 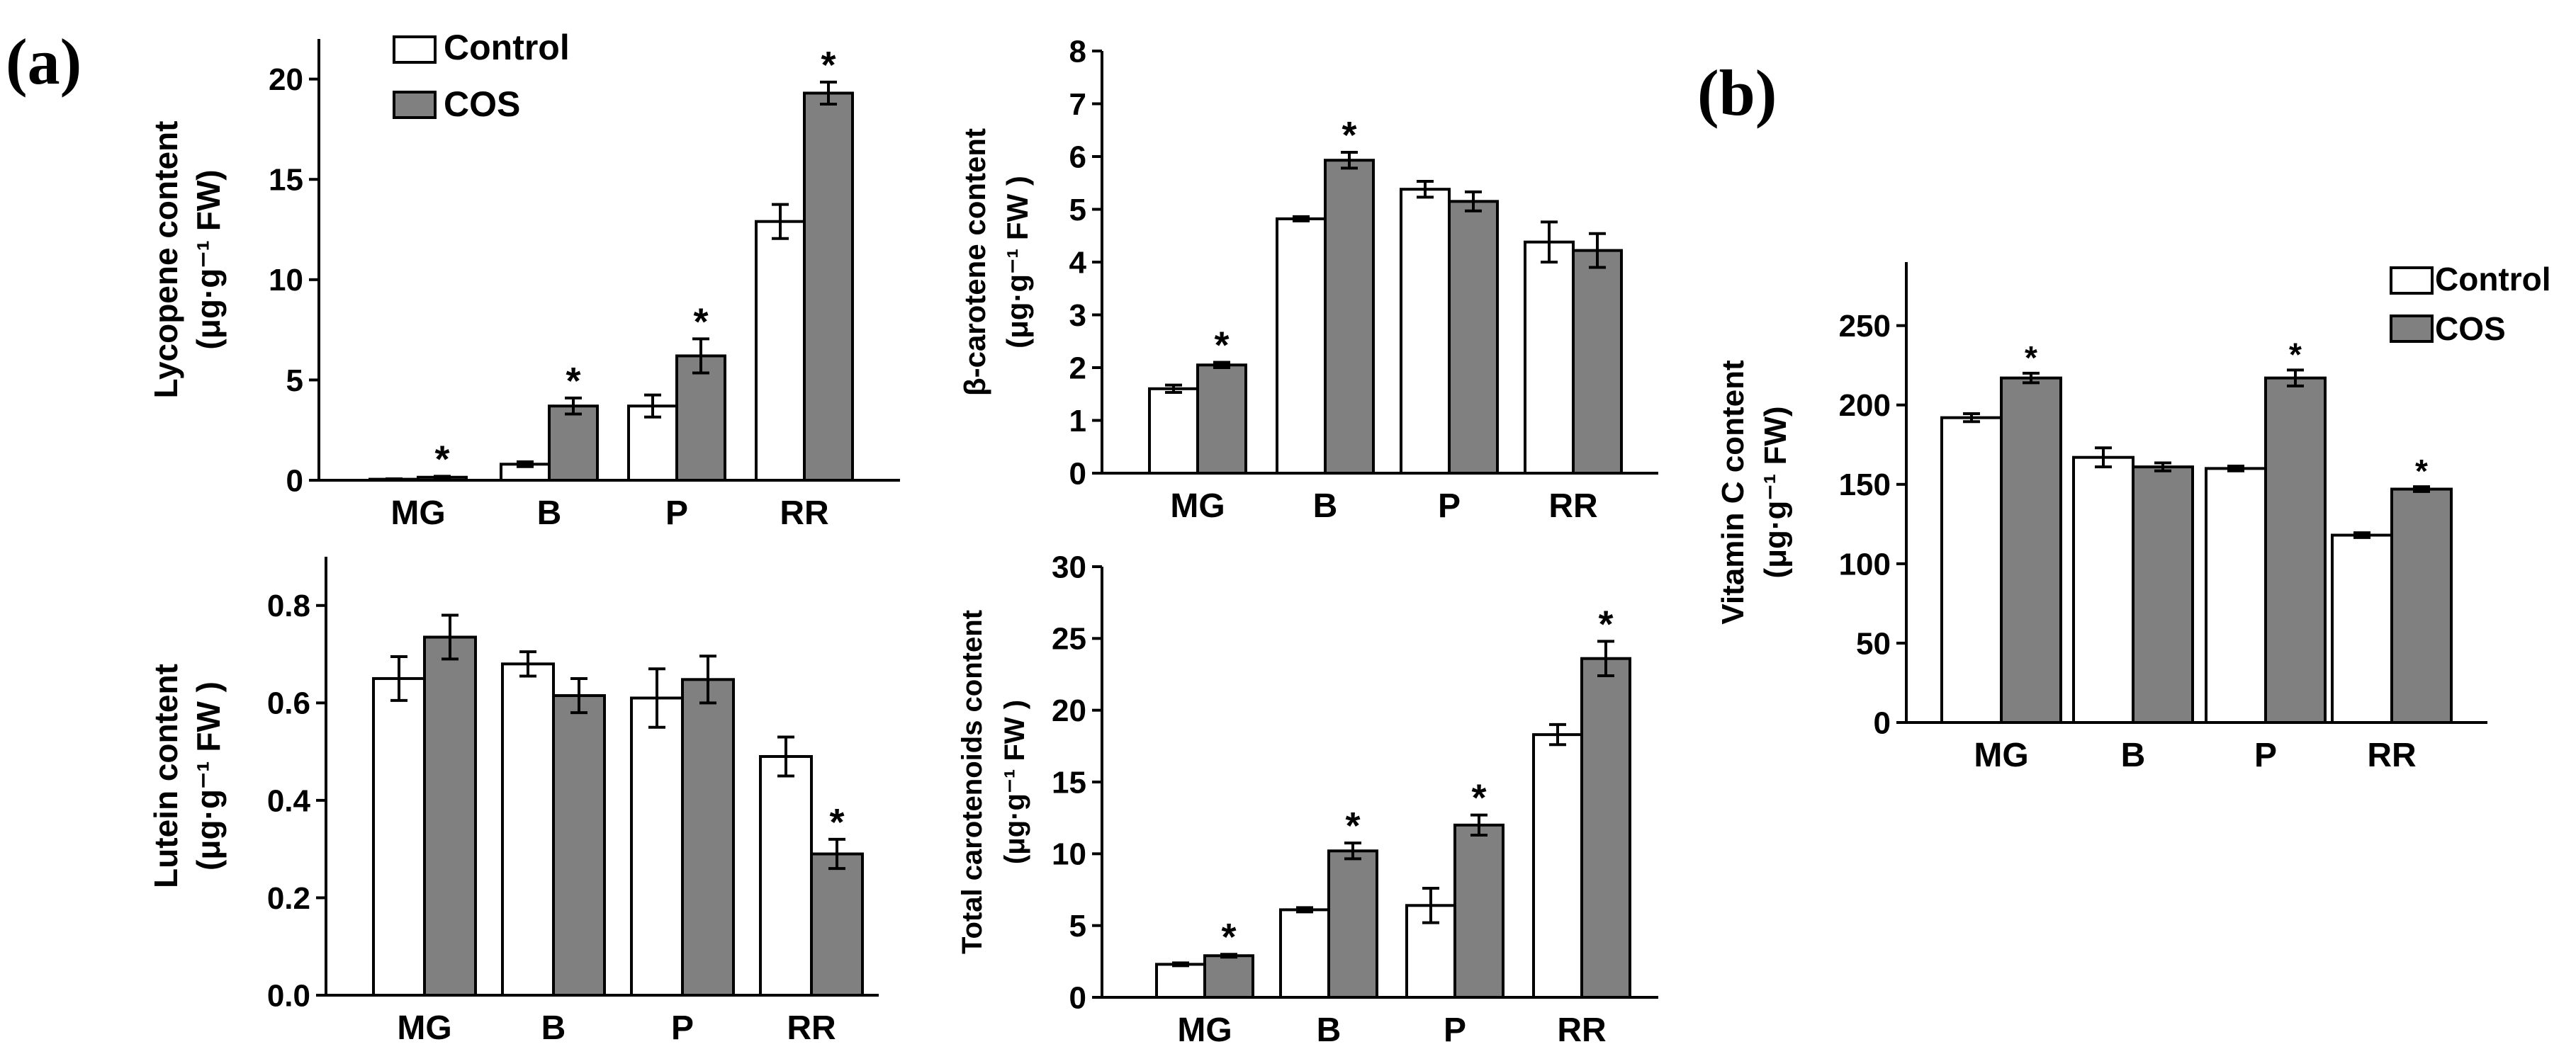 I want to click on legend-b: Control COS, so click(x=2470, y=304).